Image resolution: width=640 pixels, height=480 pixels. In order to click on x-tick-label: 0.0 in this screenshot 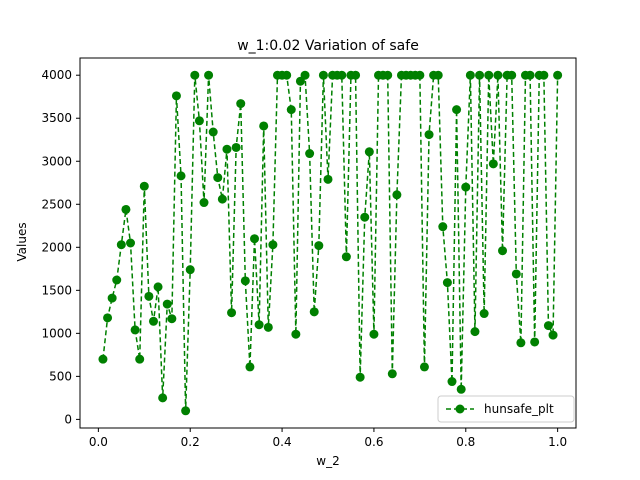, I will do `click(98, 442)`.